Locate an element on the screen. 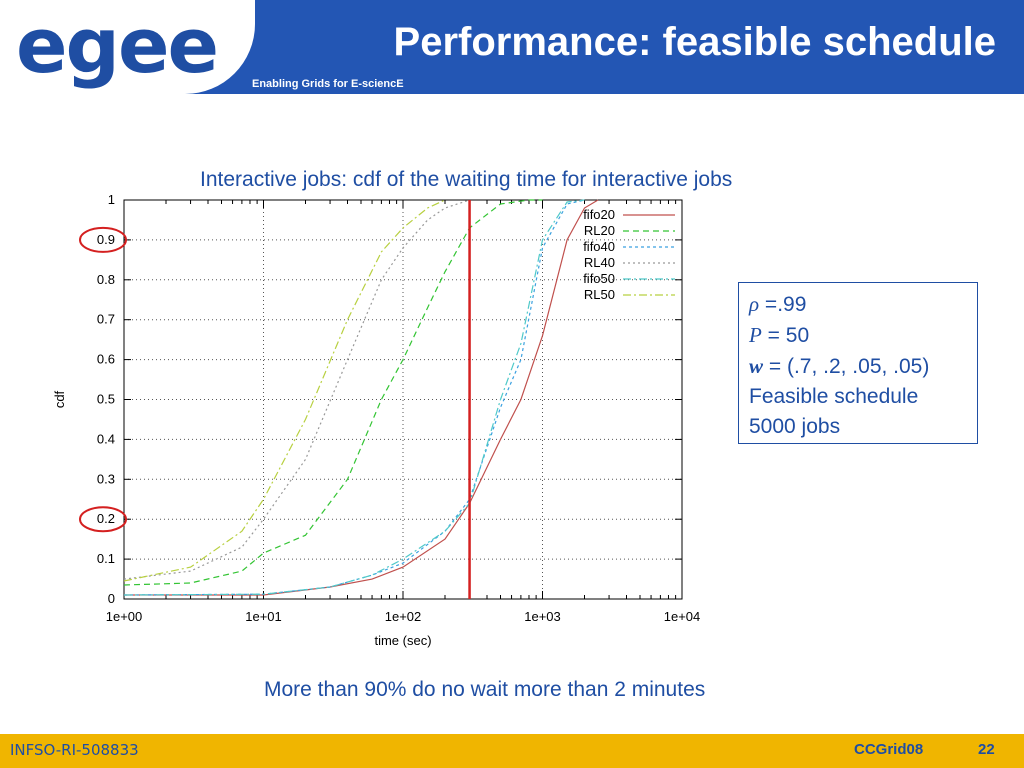  rho-symbol: ρ is located at coordinates (754, 304).